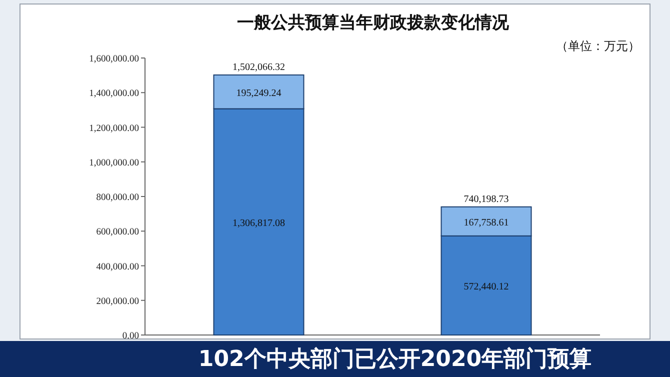 The height and width of the screenshot is (377, 670). Describe the element at coordinates (486, 222) in the screenshot. I see `data-label: 167,758.61` at that location.